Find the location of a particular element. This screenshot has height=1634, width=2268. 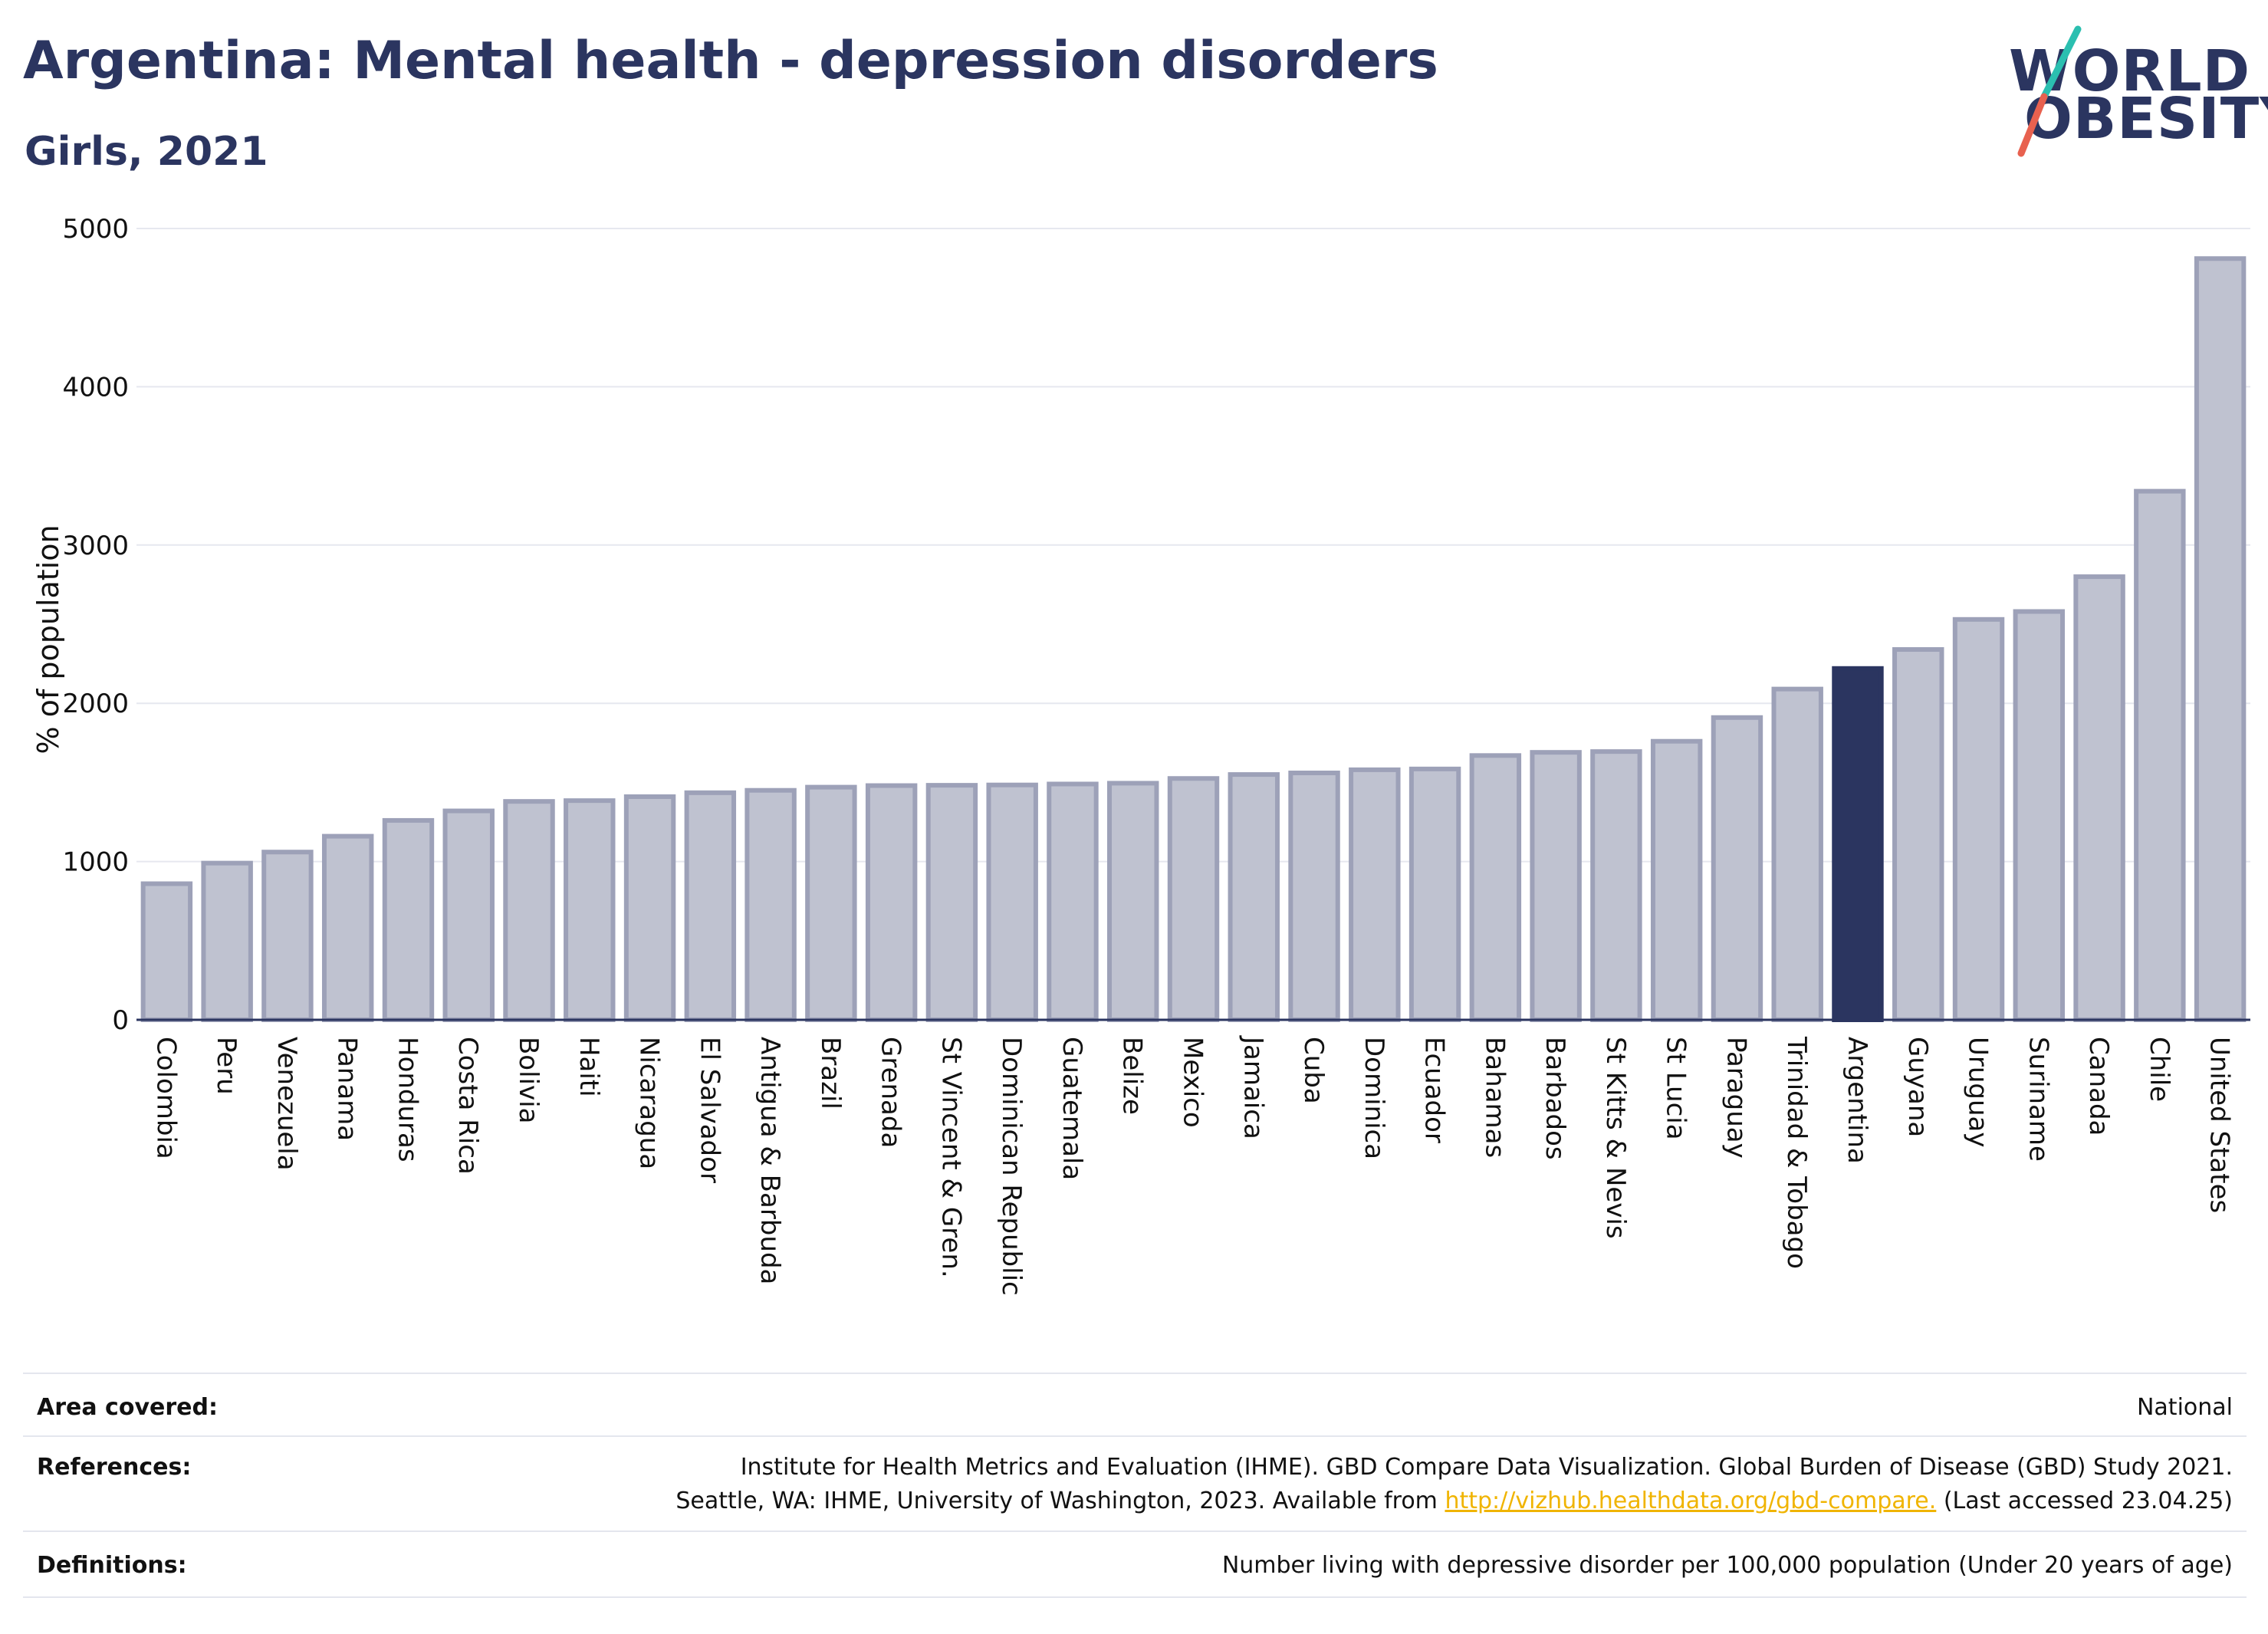

bar-peru is located at coordinates (227, 941).